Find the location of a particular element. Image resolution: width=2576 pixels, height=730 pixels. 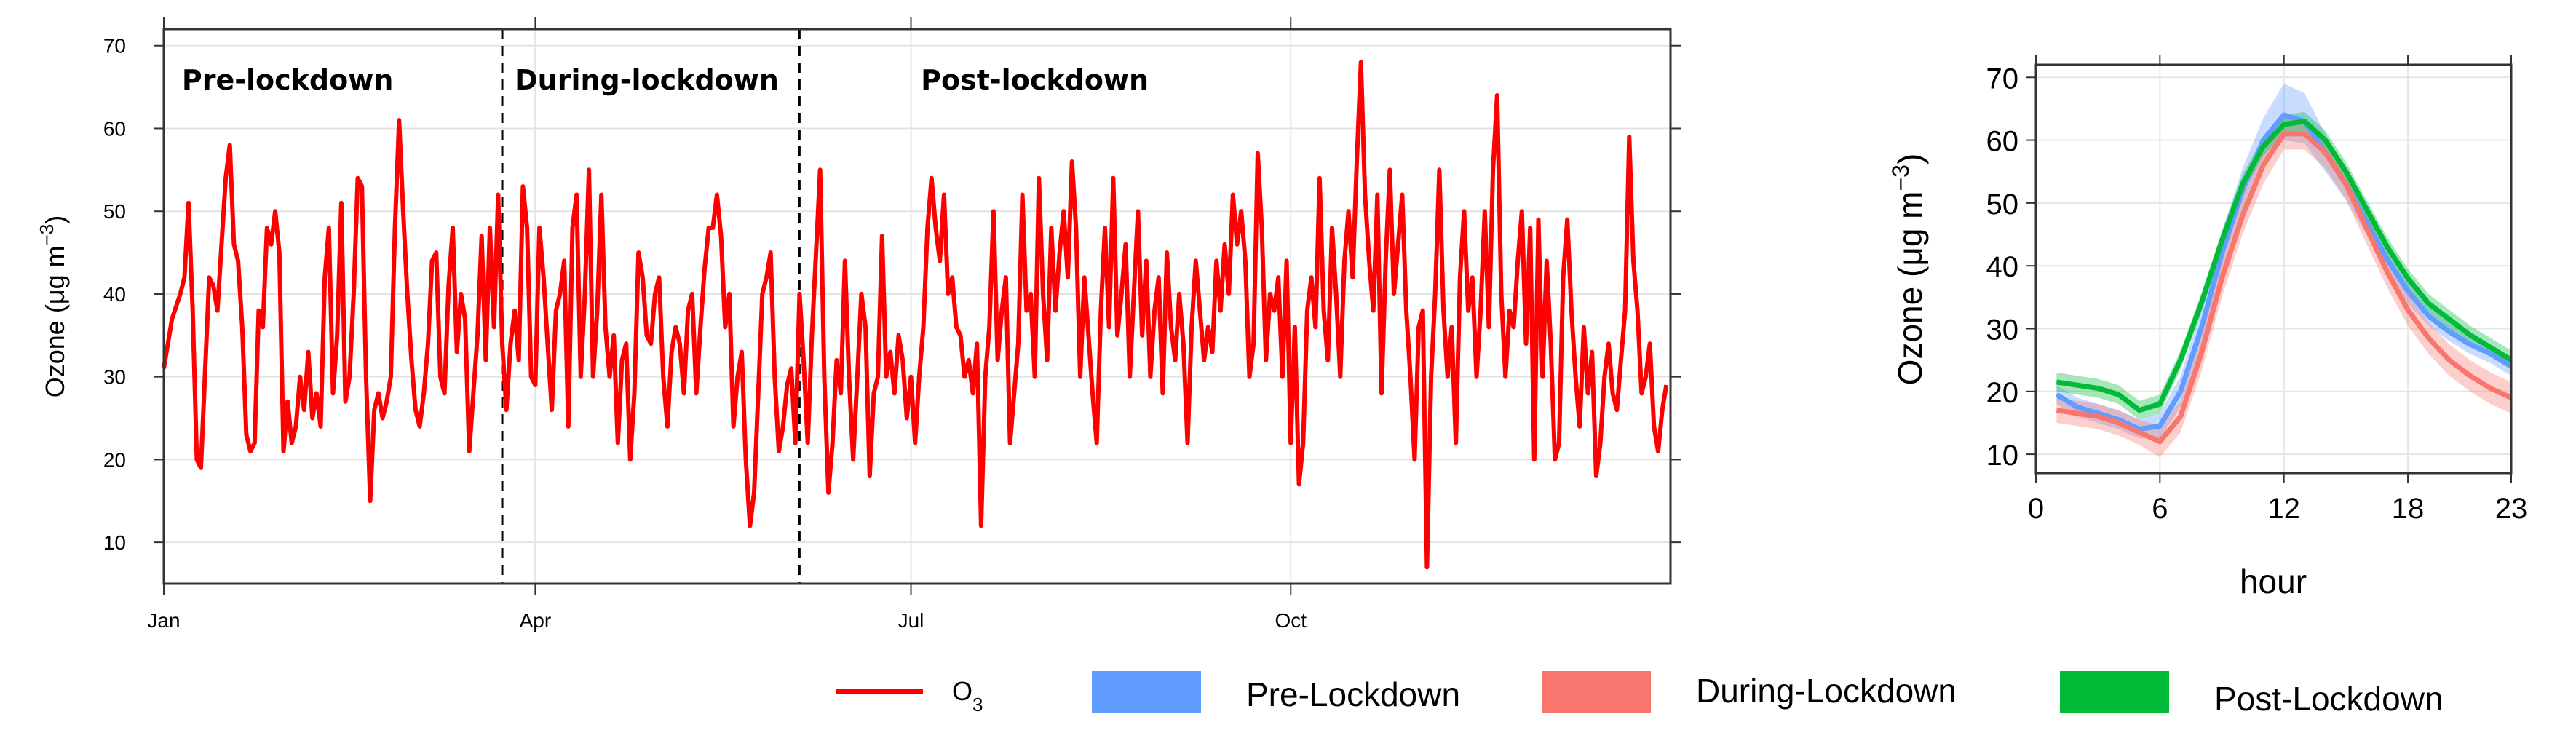

right-y-tick-label: 20 is located at coordinates (2002, 393).